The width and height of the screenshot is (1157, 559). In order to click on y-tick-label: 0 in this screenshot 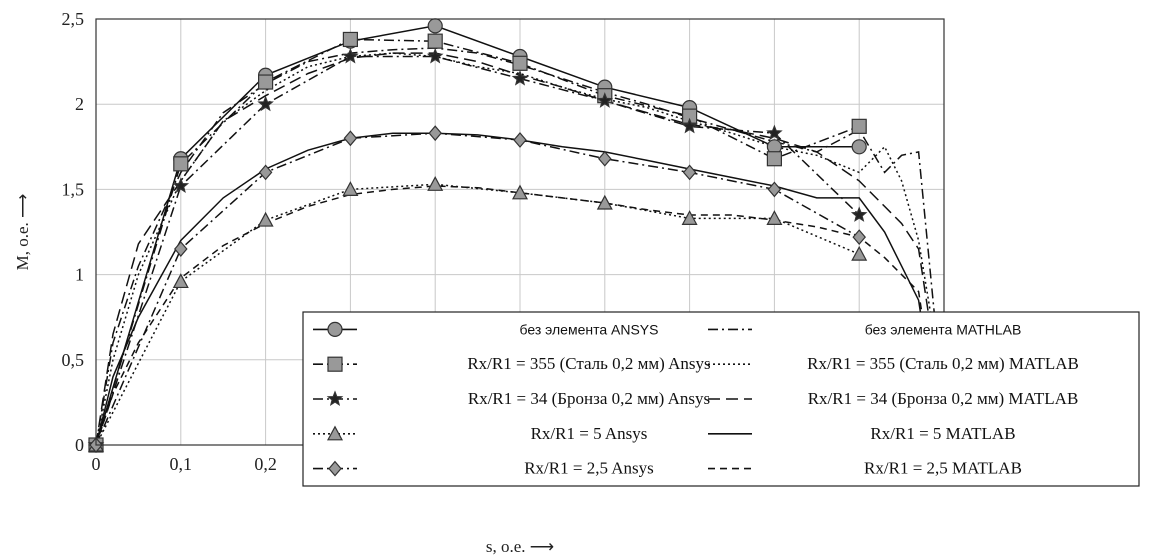, I will do `click(79, 445)`.